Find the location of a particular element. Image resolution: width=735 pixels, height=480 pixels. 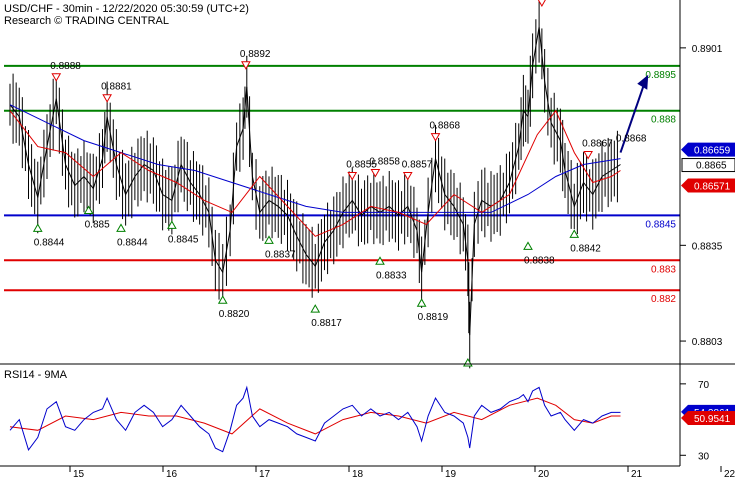

x-tick-label: 16 is located at coordinates (172, 474).